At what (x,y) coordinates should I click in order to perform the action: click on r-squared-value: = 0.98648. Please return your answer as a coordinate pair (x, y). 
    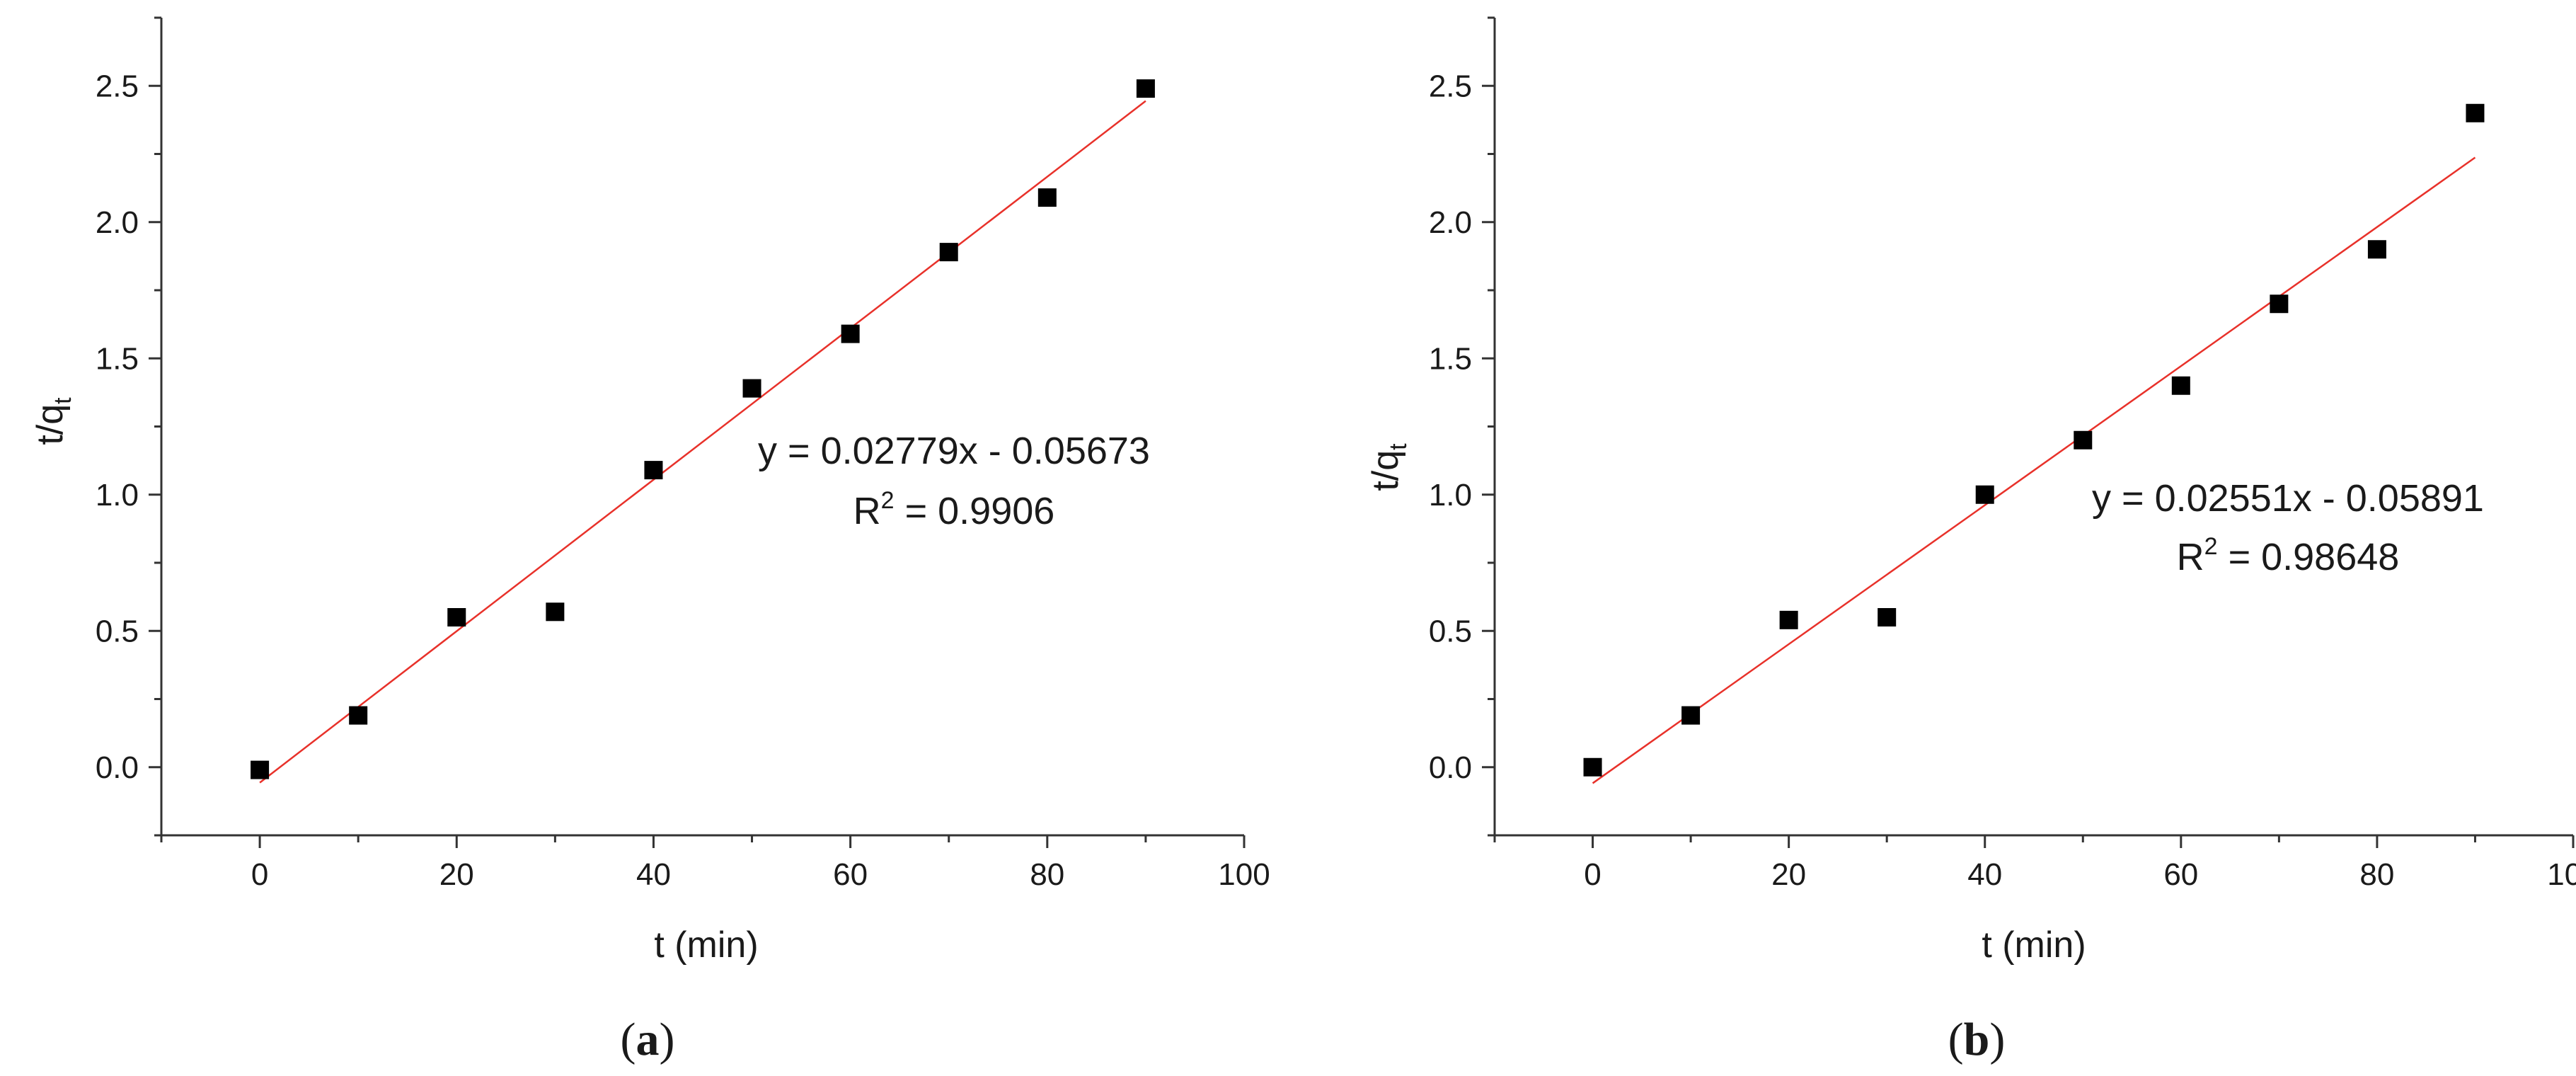
    Looking at the image, I should click on (2309, 557).